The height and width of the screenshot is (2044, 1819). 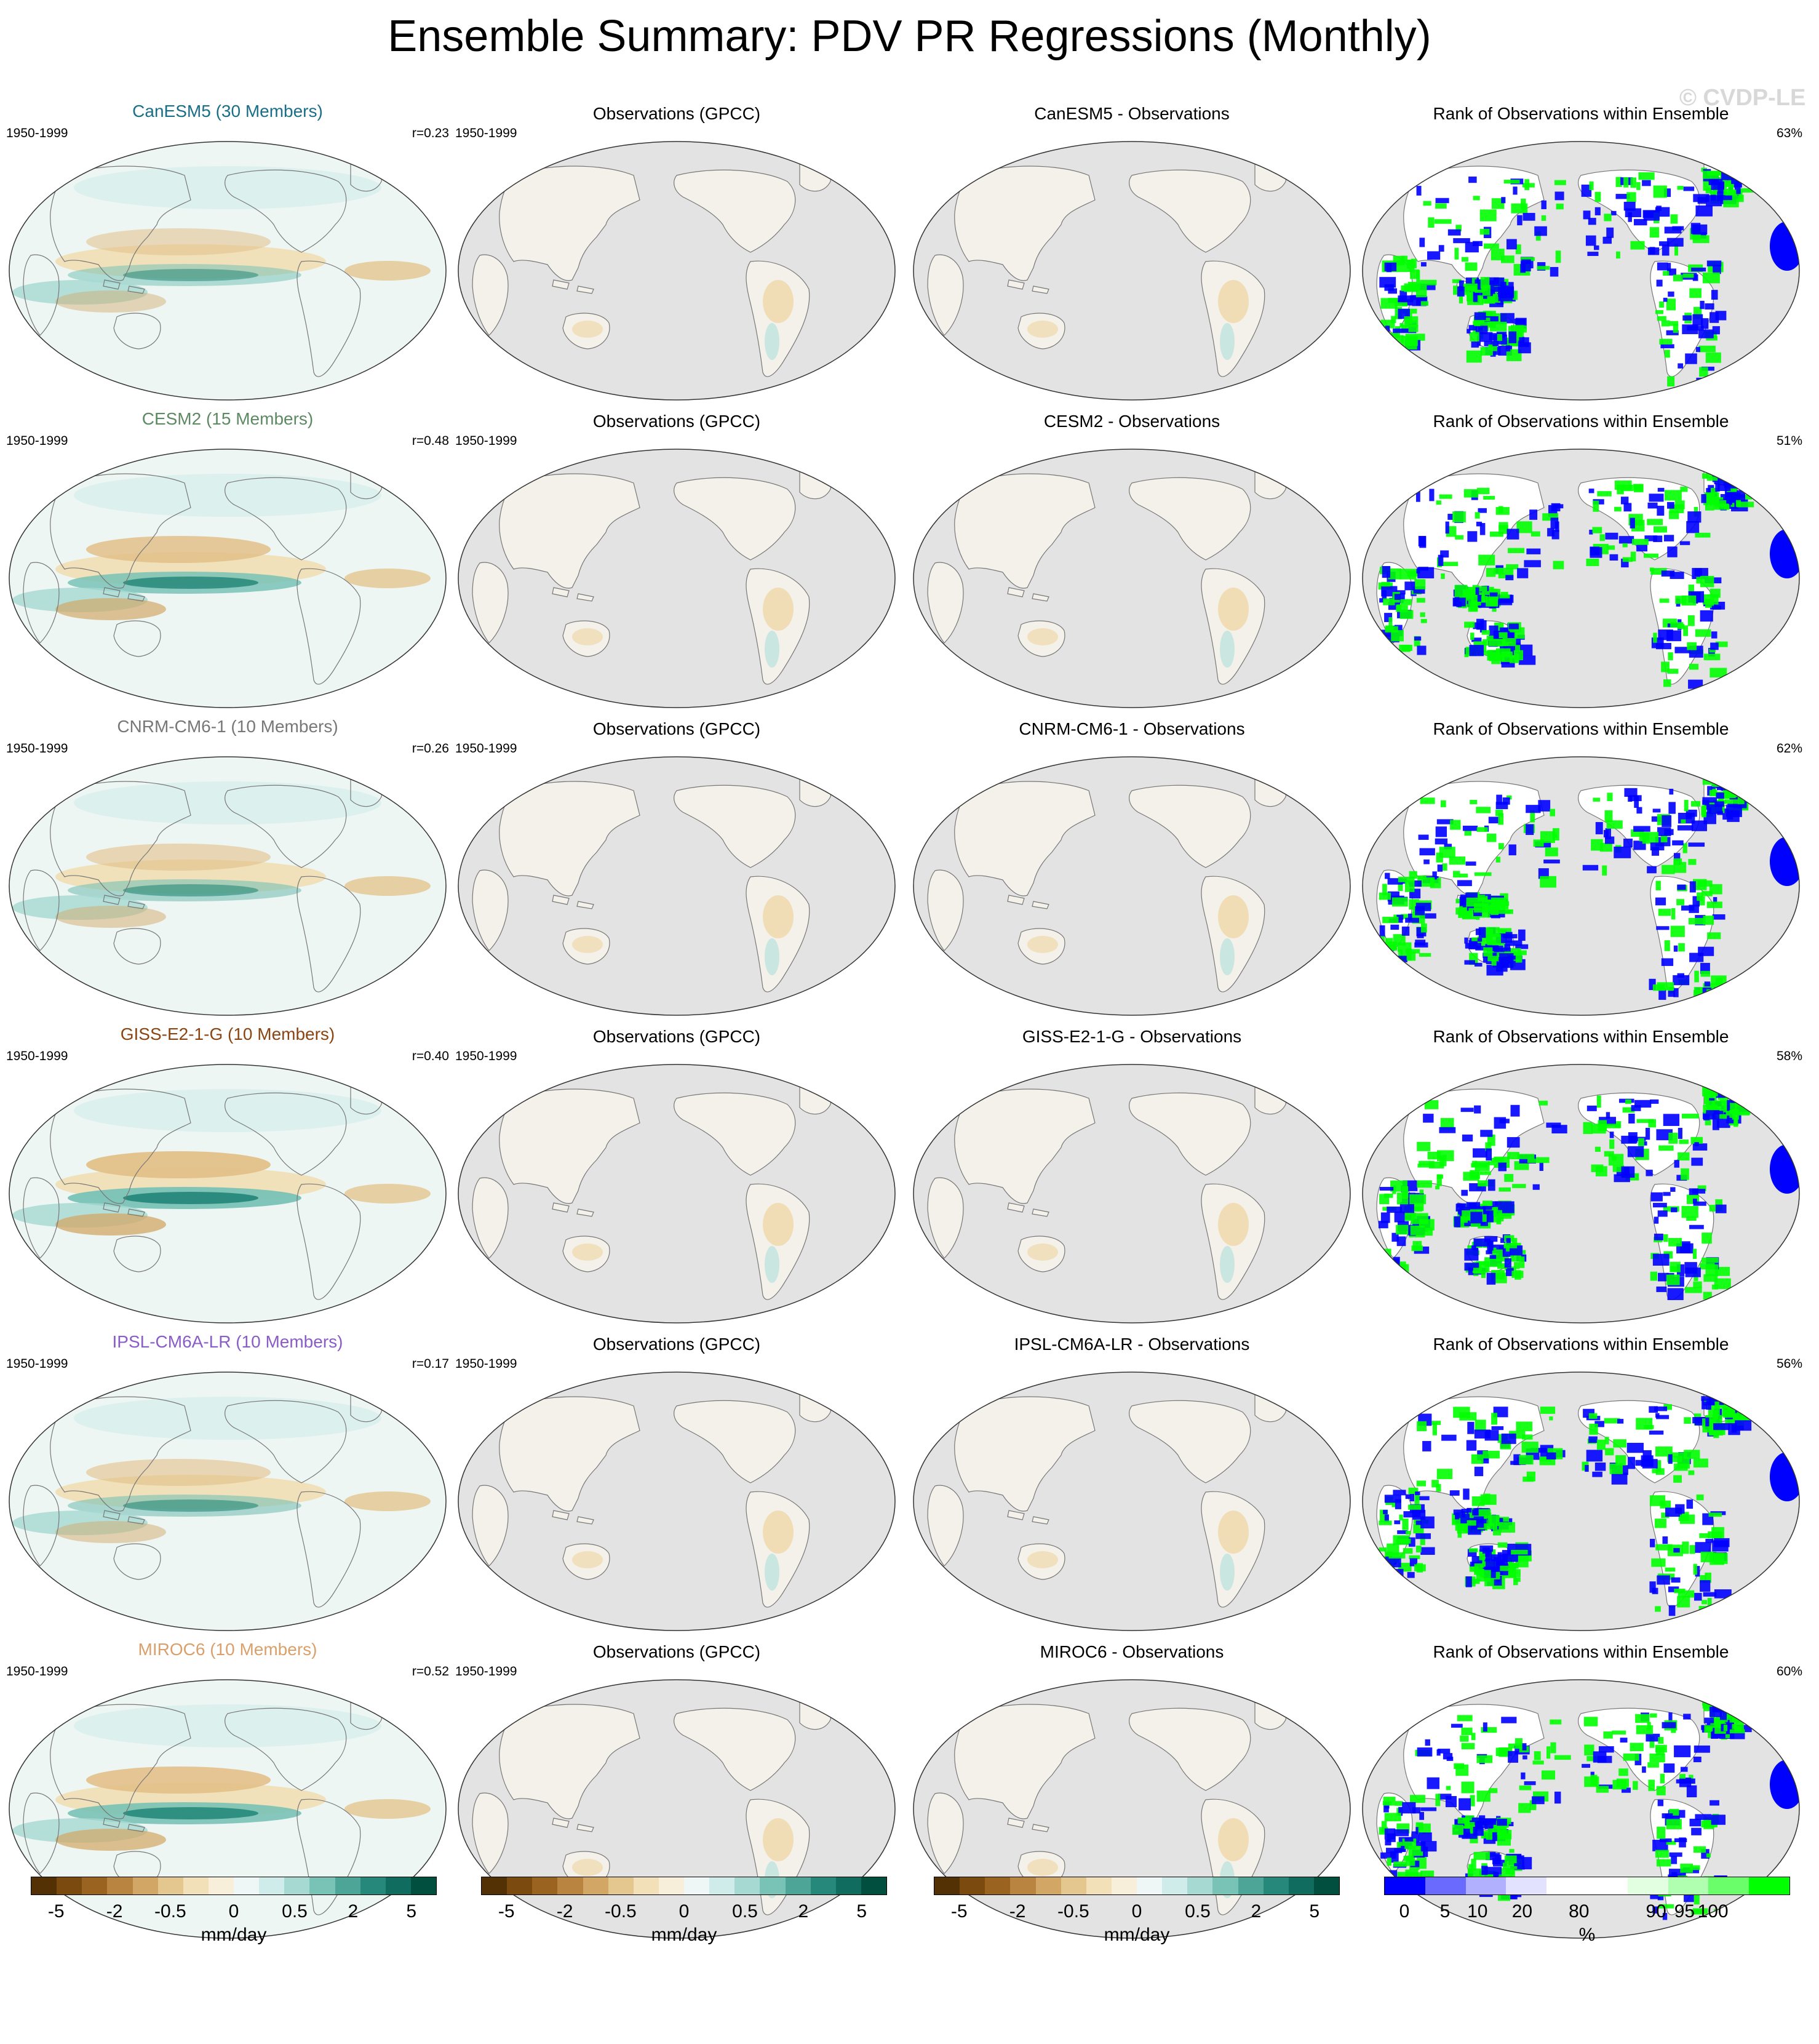 I want to click on colorbar-tick-label: 20, so click(x=1522, y=1911).